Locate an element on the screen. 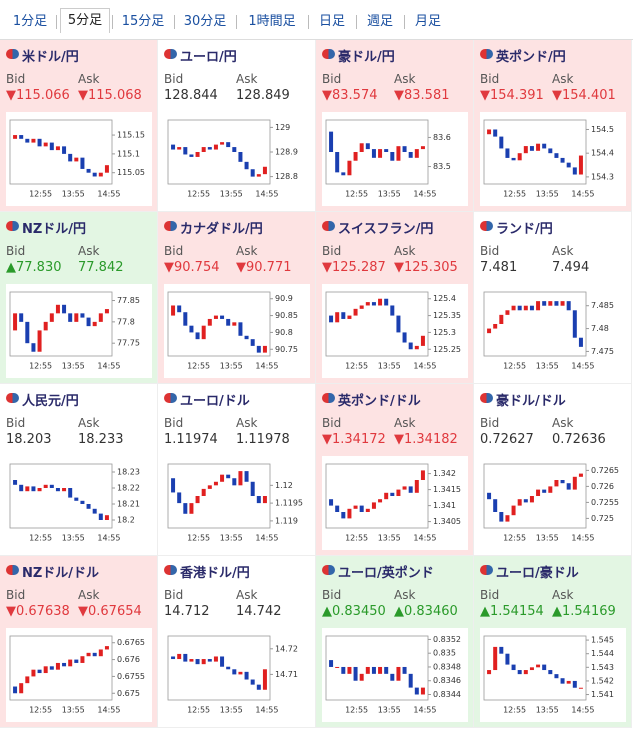 The width and height of the screenshot is (633, 734). x-tick-label: 13:55 is located at coordinates (389, 366).